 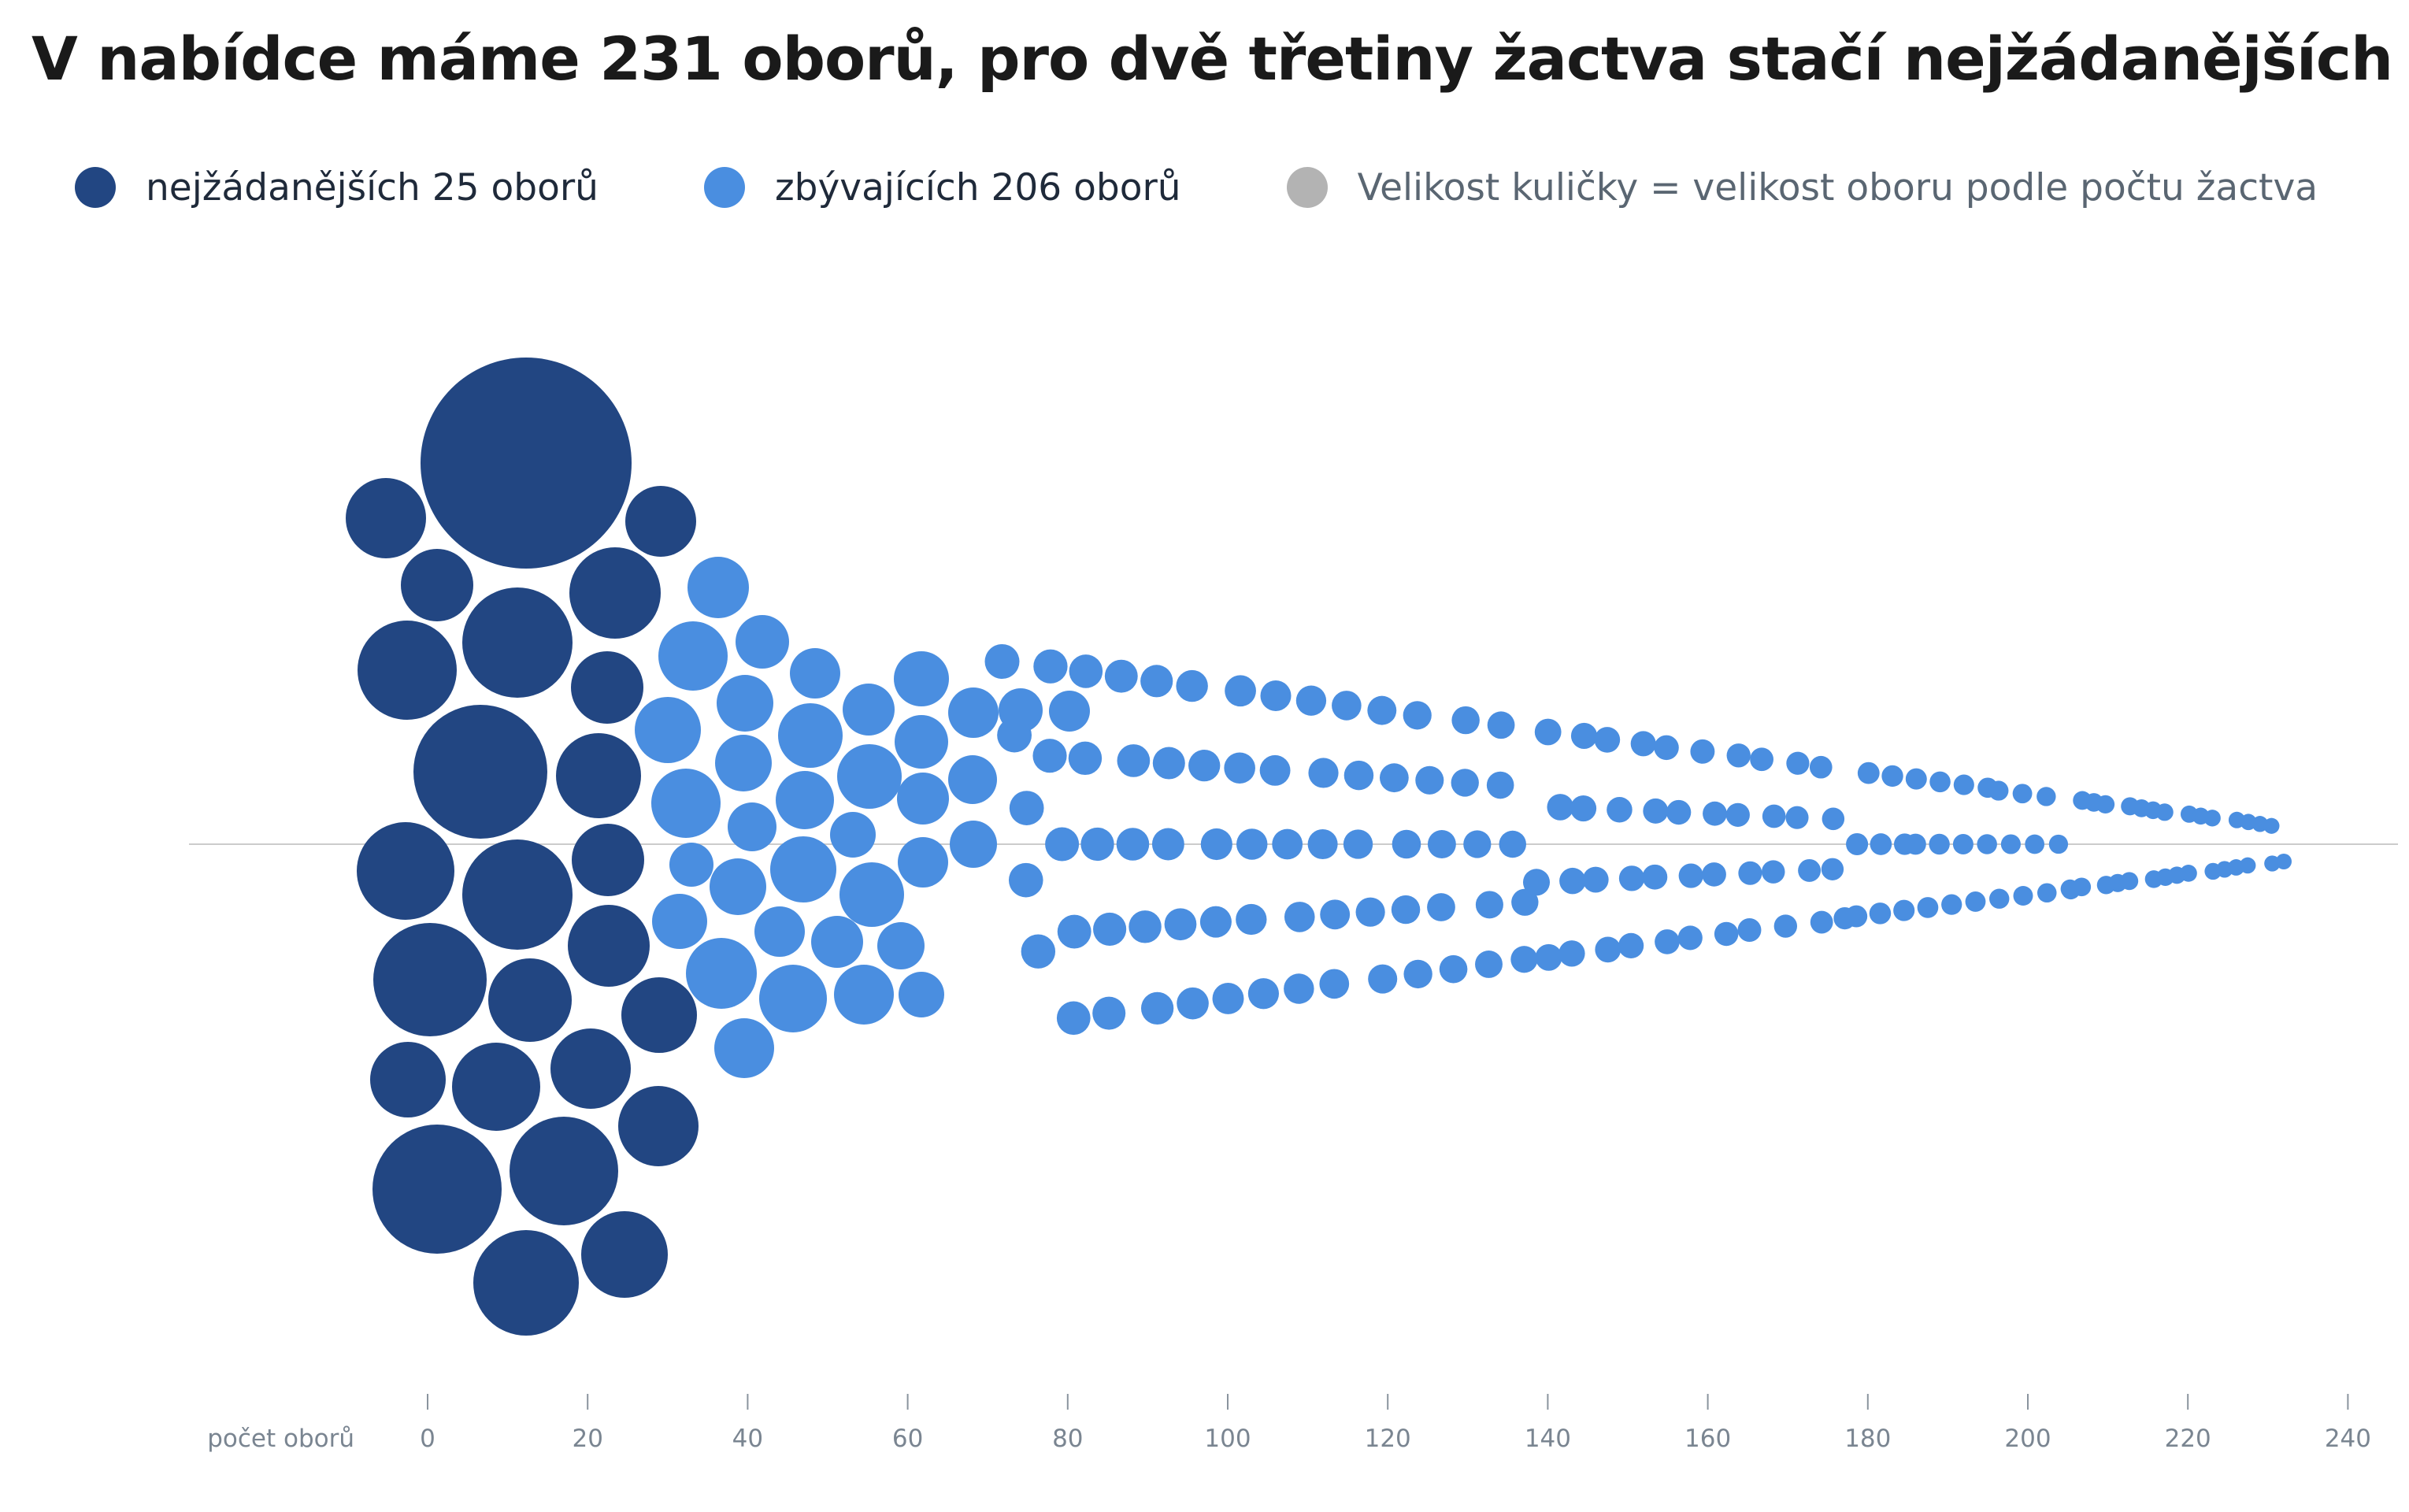 What do you see at coordinates (747, 1439) in the screenshot?
I see `x-tick-label: 40` at bounding box center [747, 1439].